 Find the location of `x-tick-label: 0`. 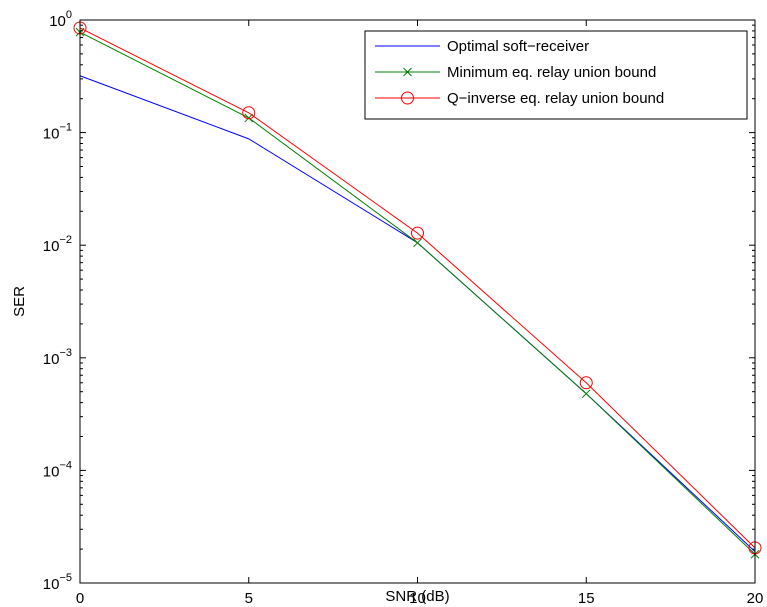

x-tick-label: 0 is located at coordinates (80, 598).